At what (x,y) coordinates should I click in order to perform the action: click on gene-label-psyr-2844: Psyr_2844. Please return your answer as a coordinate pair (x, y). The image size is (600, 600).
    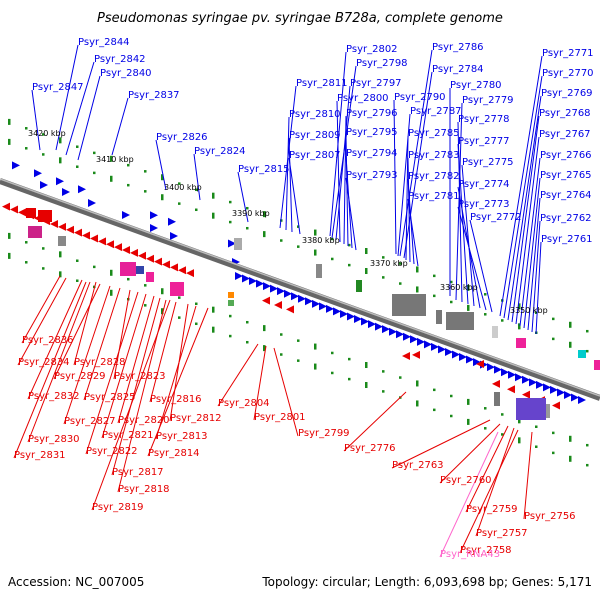
    Looking at the image, I should click on (104, 42).